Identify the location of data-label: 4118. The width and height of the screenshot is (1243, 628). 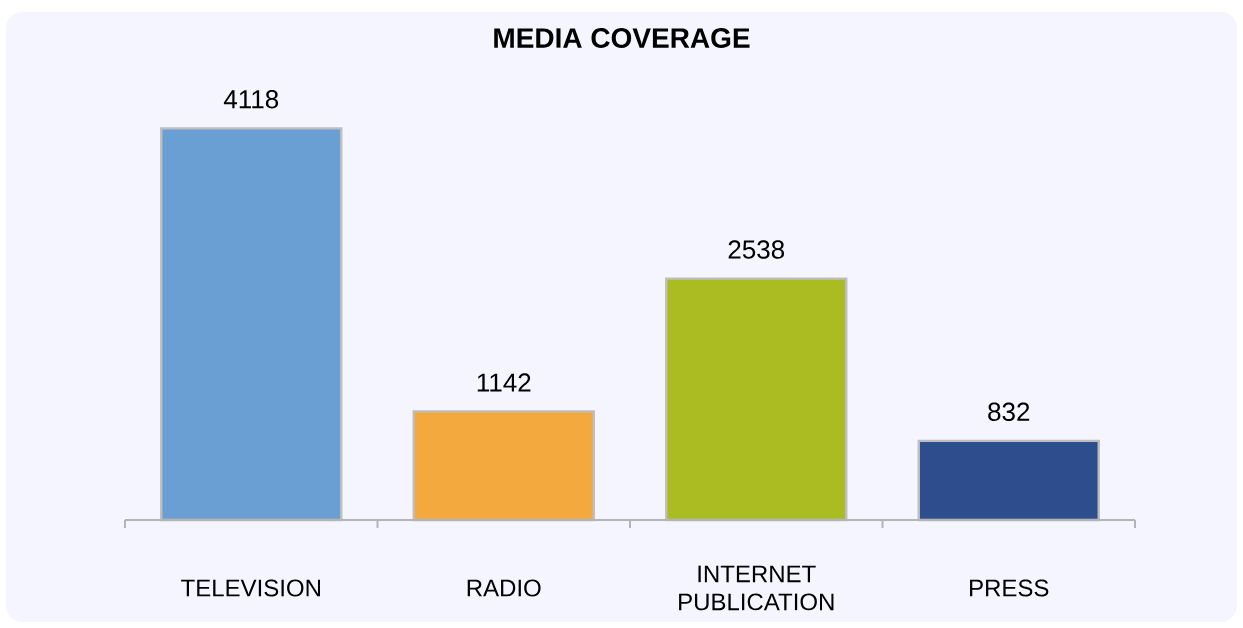
(251, 99).